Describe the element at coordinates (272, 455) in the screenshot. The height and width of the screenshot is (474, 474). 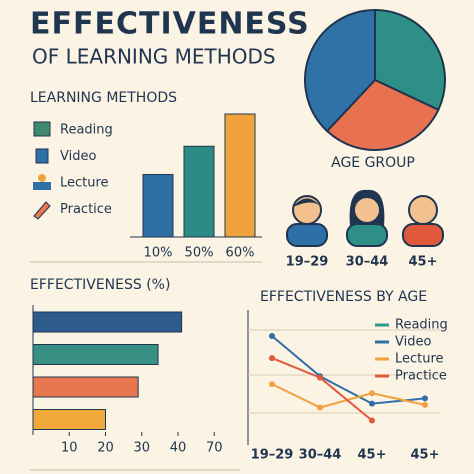
I see `x-tick-label: 19–29` at that location.